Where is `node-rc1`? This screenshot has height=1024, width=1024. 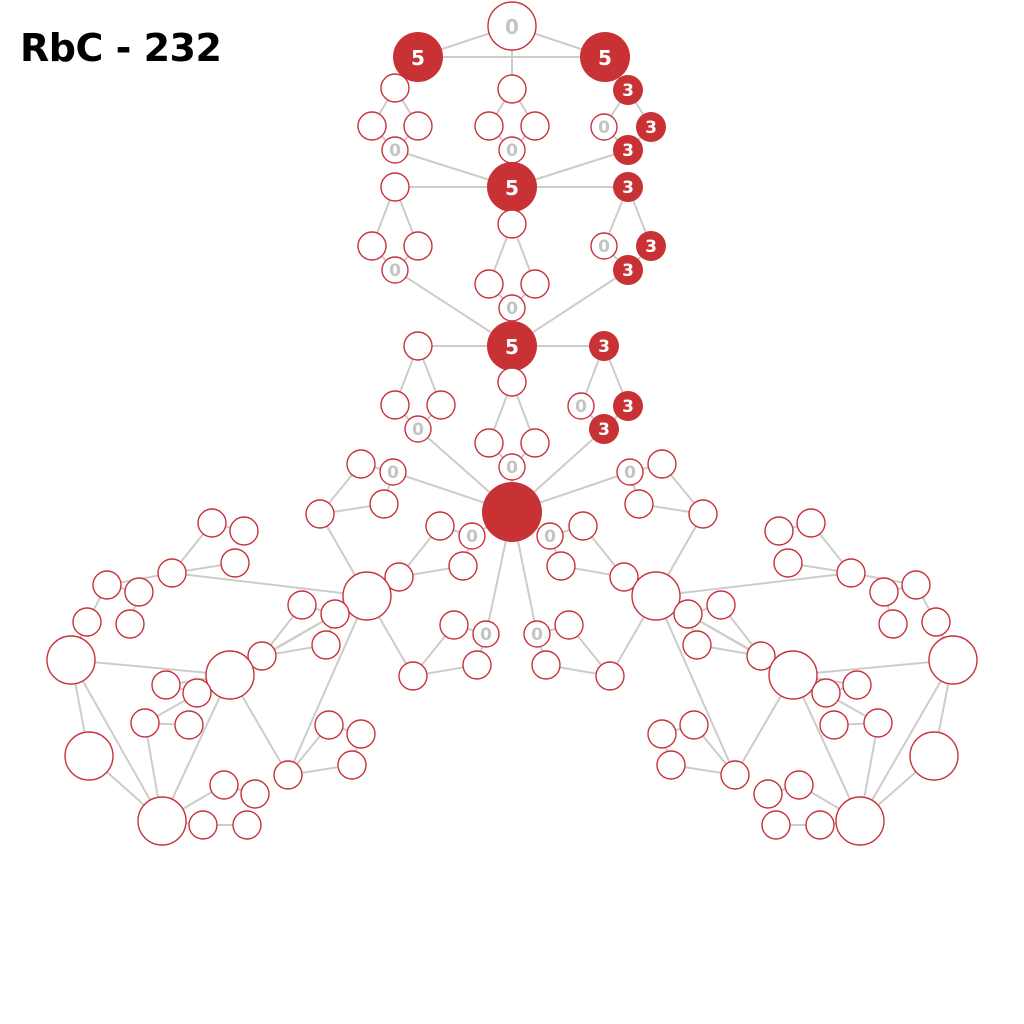 node-rc1 is located at coordinates (811, 523).